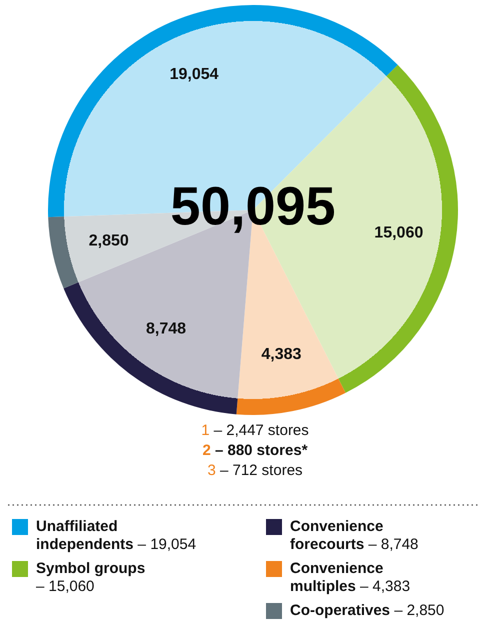  I want to click on data-label: 15,060, so click(399, 233).